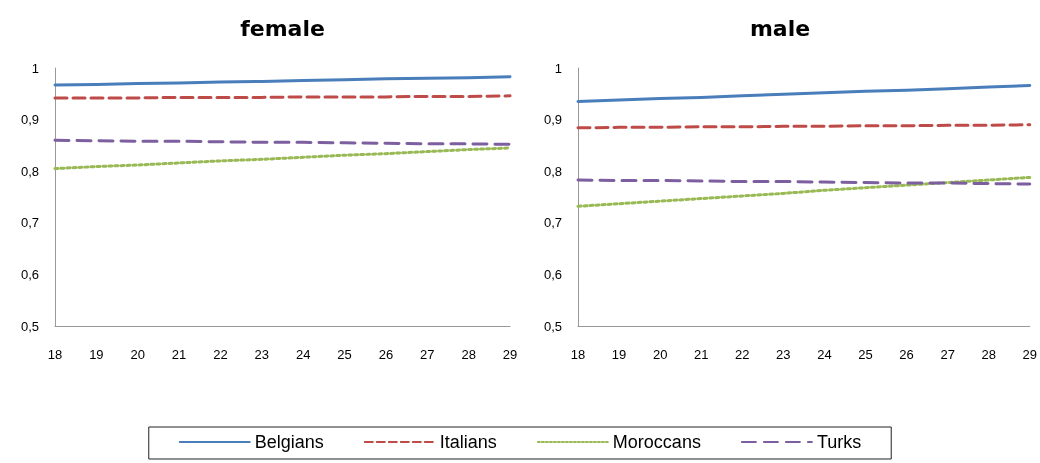 The width and height of the screenshot is (1040, 463). What do you see at coordinates (289, 442) in the screenshot?
I see `legend-label: Belgians` at bounding box center [289, 442].